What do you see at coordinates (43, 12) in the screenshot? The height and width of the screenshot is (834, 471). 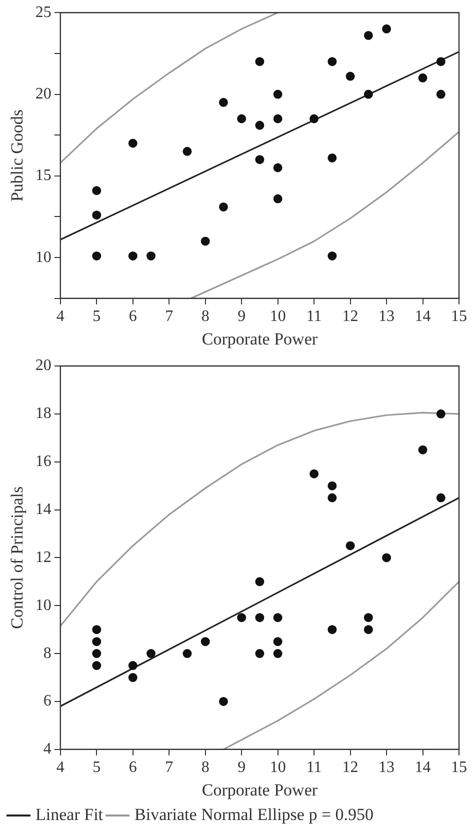 I see `y-tick-label: 25` at bounding box center [43, 12].